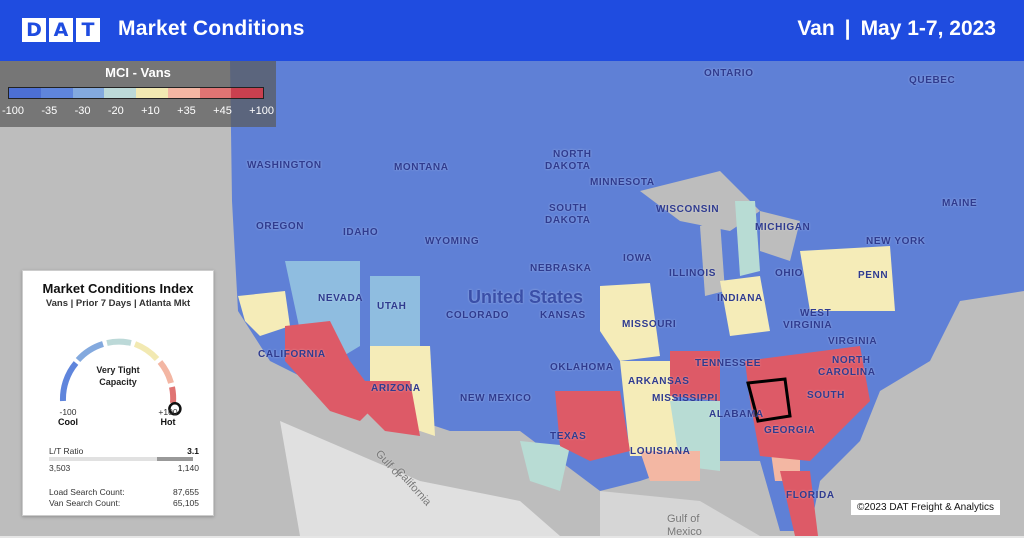 The height and width of the screenshot is (538, 1024). What do you see at coordinates (150, 111) in the screenshot?
I see `legend-tick: +10` at bounding box center [150, 111].